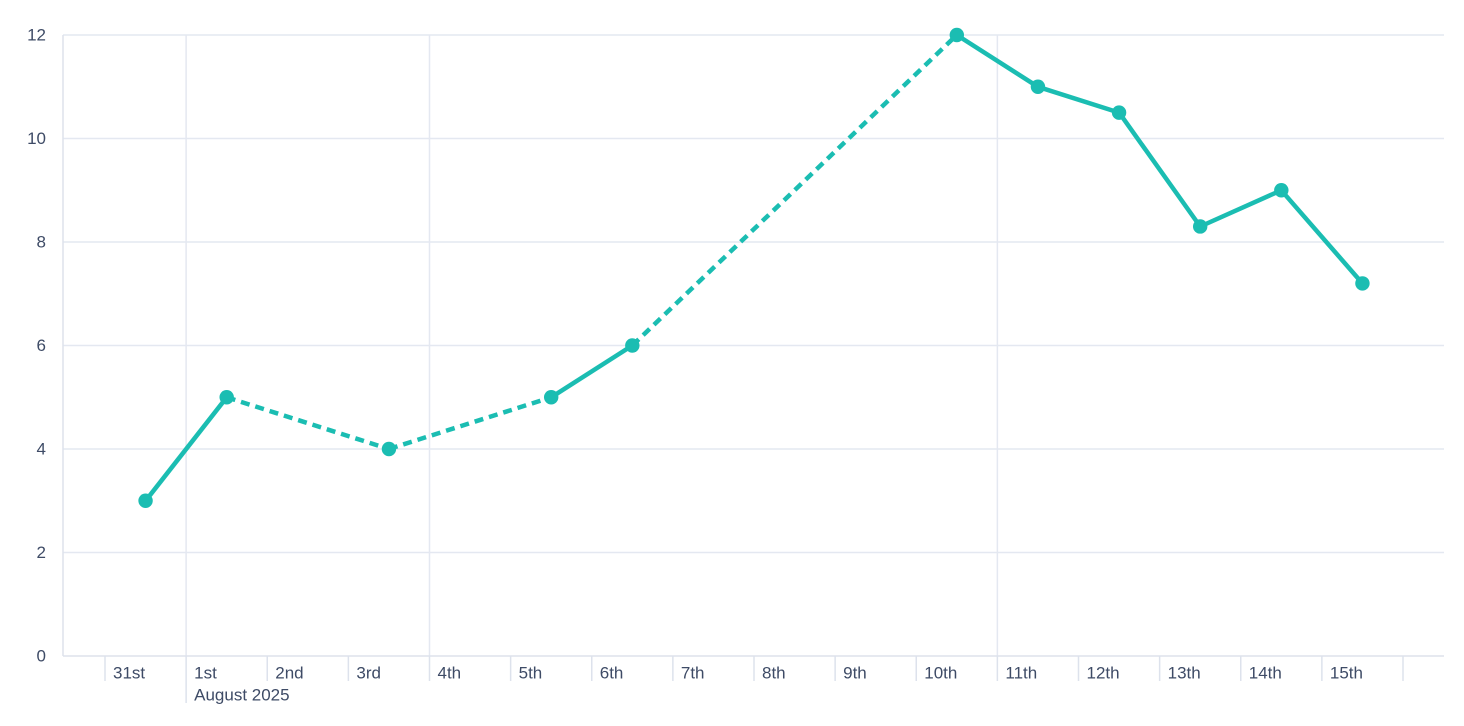 The height and width of the screenshot is (726, 1464). I want to click on x-tick-label: 2nd, so click(289, 673).